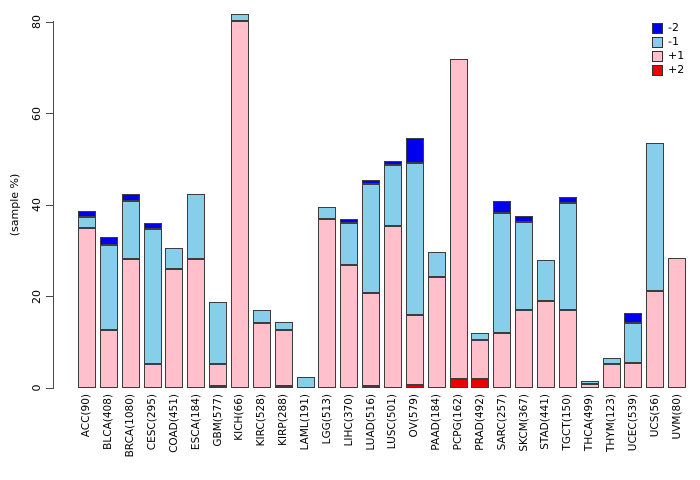 The image size is (700, 480). Describe the element at coordinates (676, 55) in the screenshot. I see `legend-label: +1` at that location.